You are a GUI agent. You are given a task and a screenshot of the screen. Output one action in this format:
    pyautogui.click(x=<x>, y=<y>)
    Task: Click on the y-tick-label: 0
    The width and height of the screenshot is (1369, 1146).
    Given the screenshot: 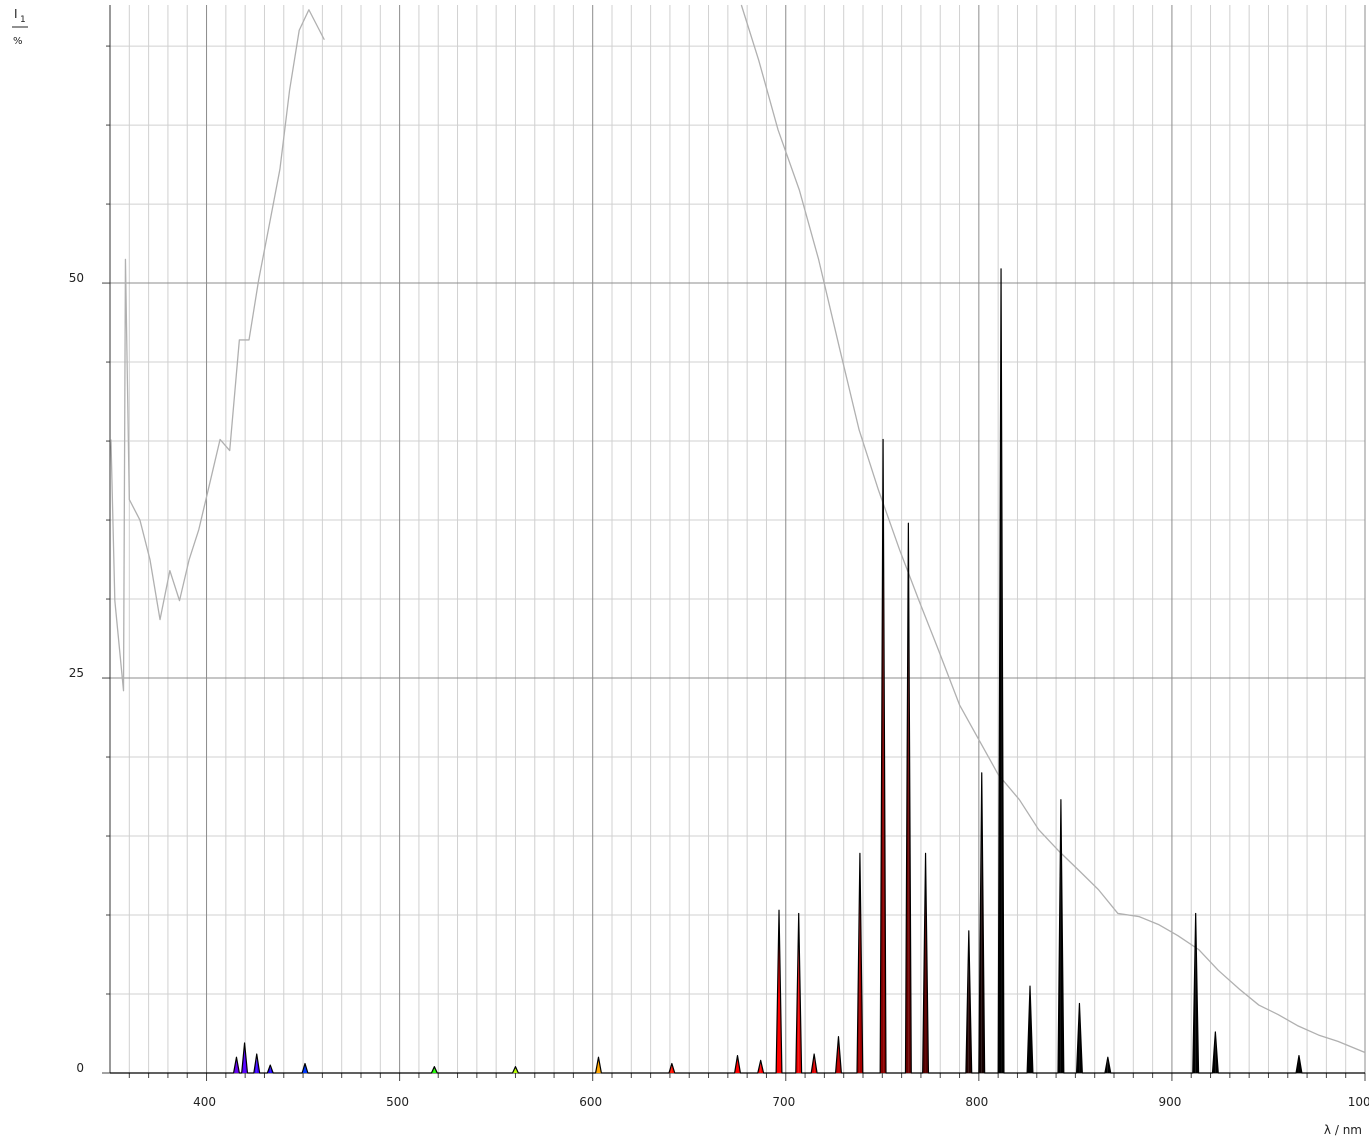 What is the action you would take?
    pyautogui.click(x=80, y=1068)
    